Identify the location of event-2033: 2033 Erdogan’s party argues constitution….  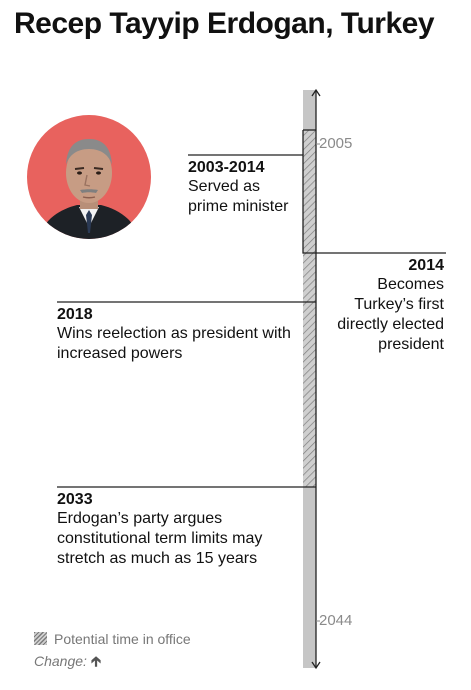
(175, 529).